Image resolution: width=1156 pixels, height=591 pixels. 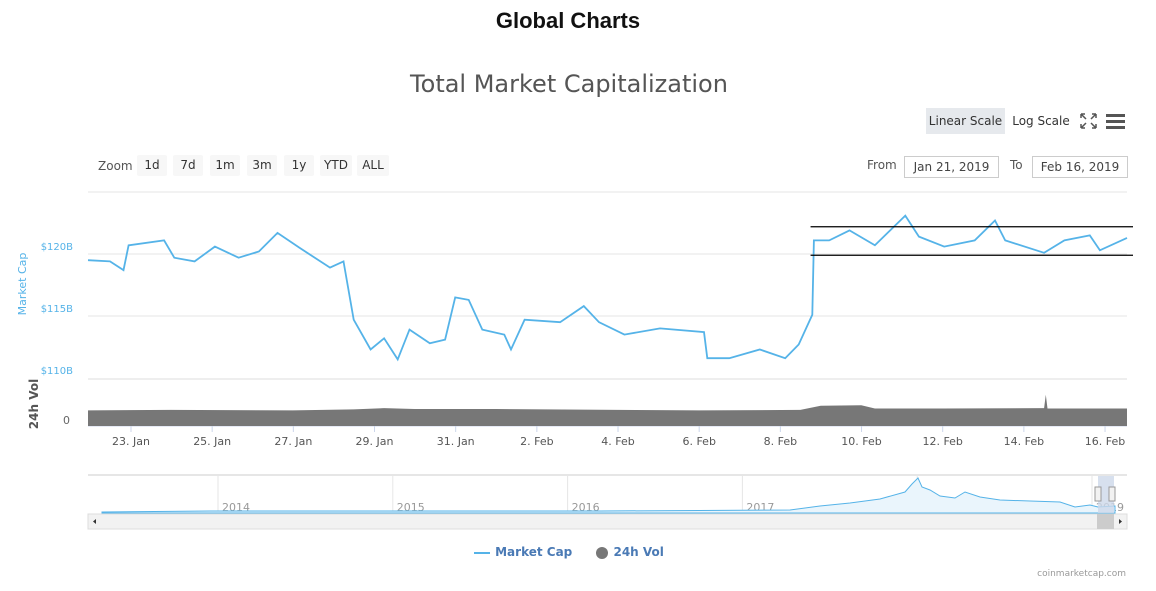 I want to click on from-date-input: Jan 21, 2019, so click(x=951, y=167).